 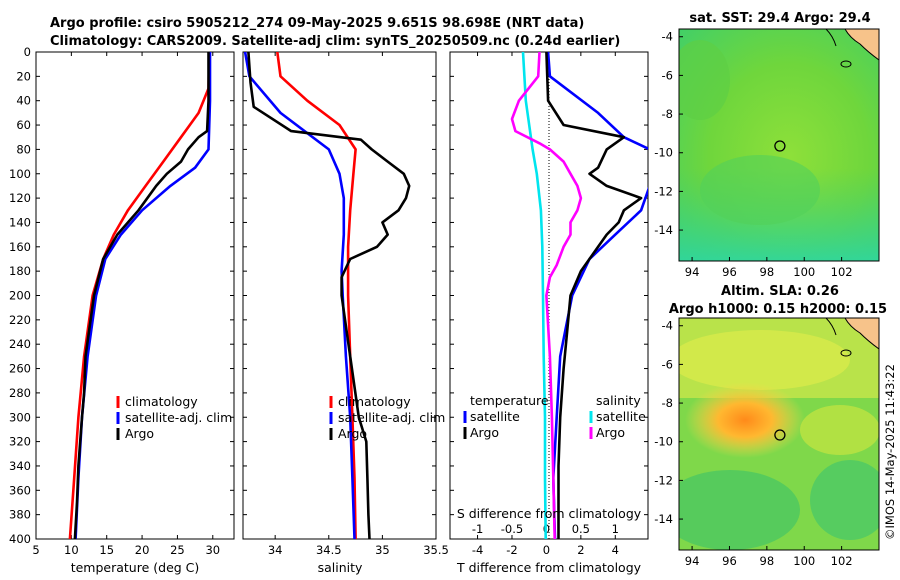 I want to click on x-tick-label: 25, so click(x=177, y=550).